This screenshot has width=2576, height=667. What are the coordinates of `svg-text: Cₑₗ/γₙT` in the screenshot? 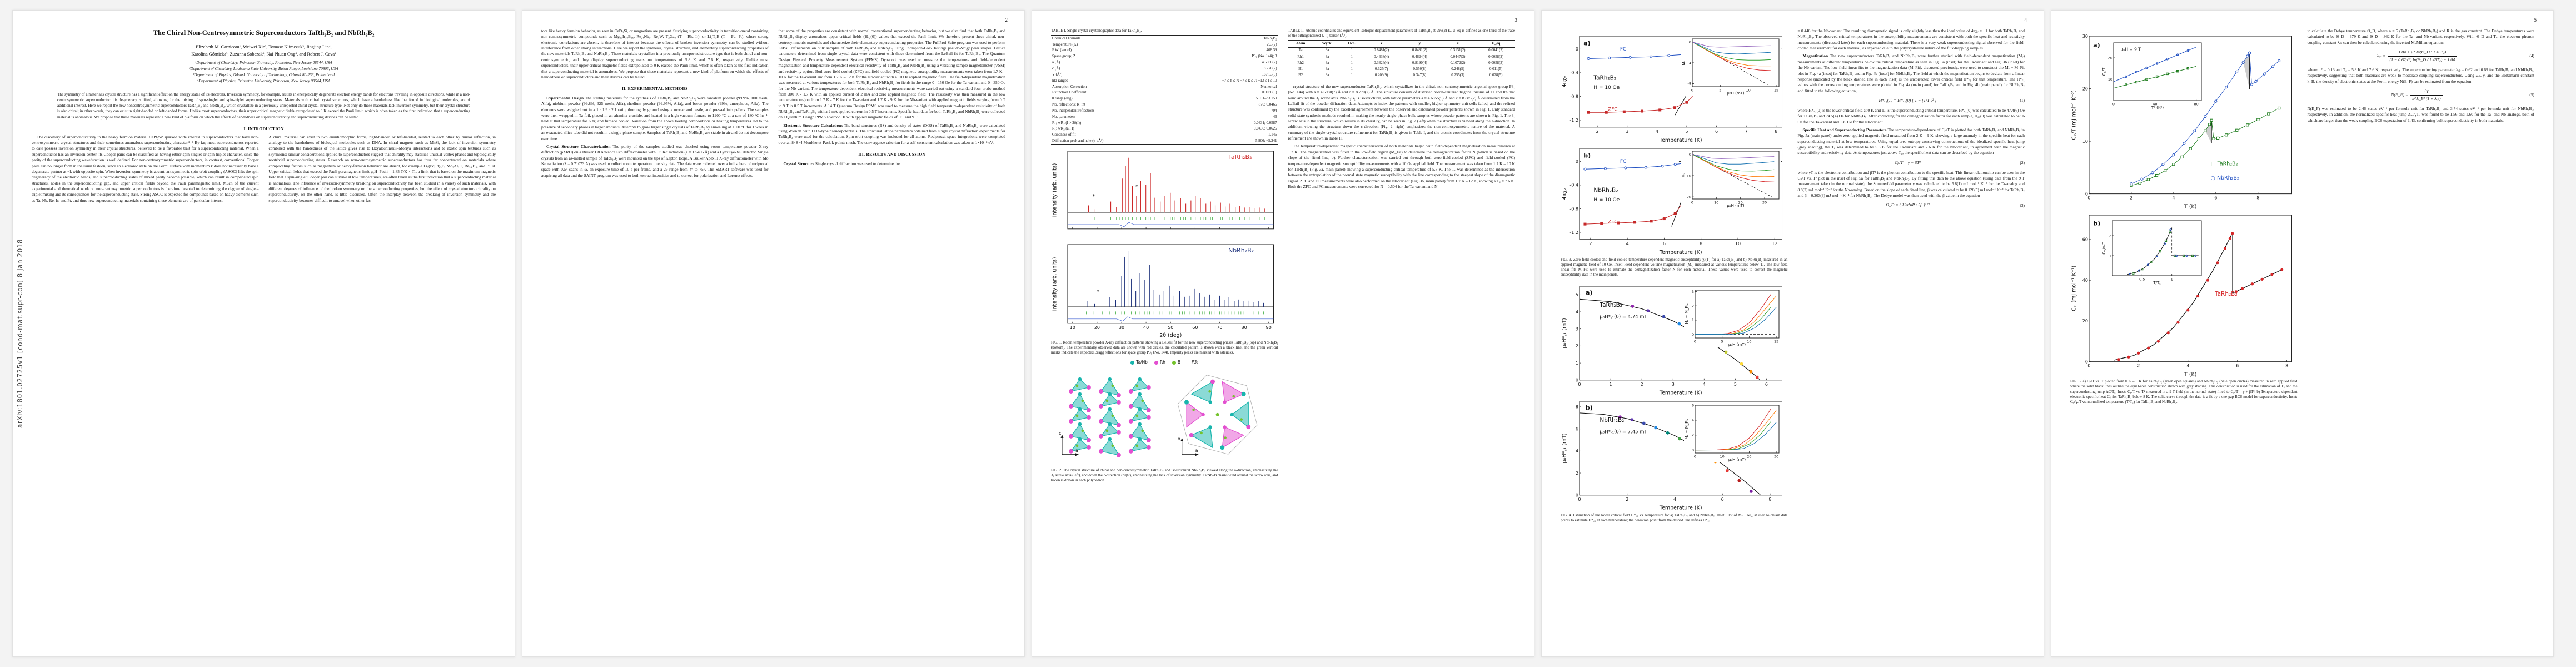 It's located at (2104, 247).